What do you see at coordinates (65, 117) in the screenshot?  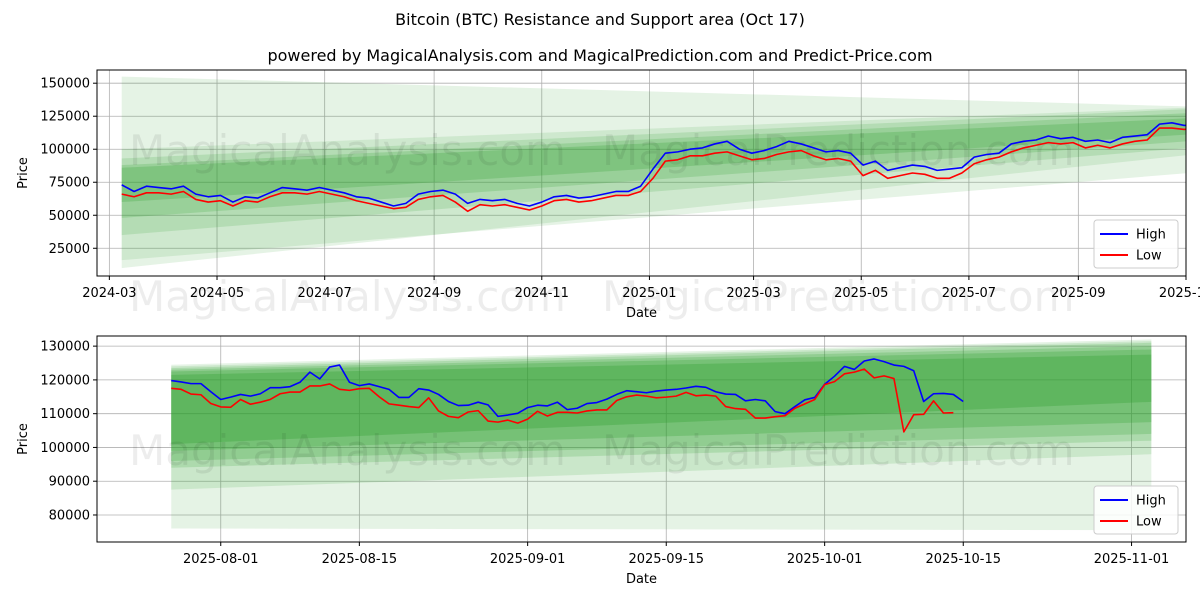 I see `y-tick-label: 125000` at bounding box center [65, 117].